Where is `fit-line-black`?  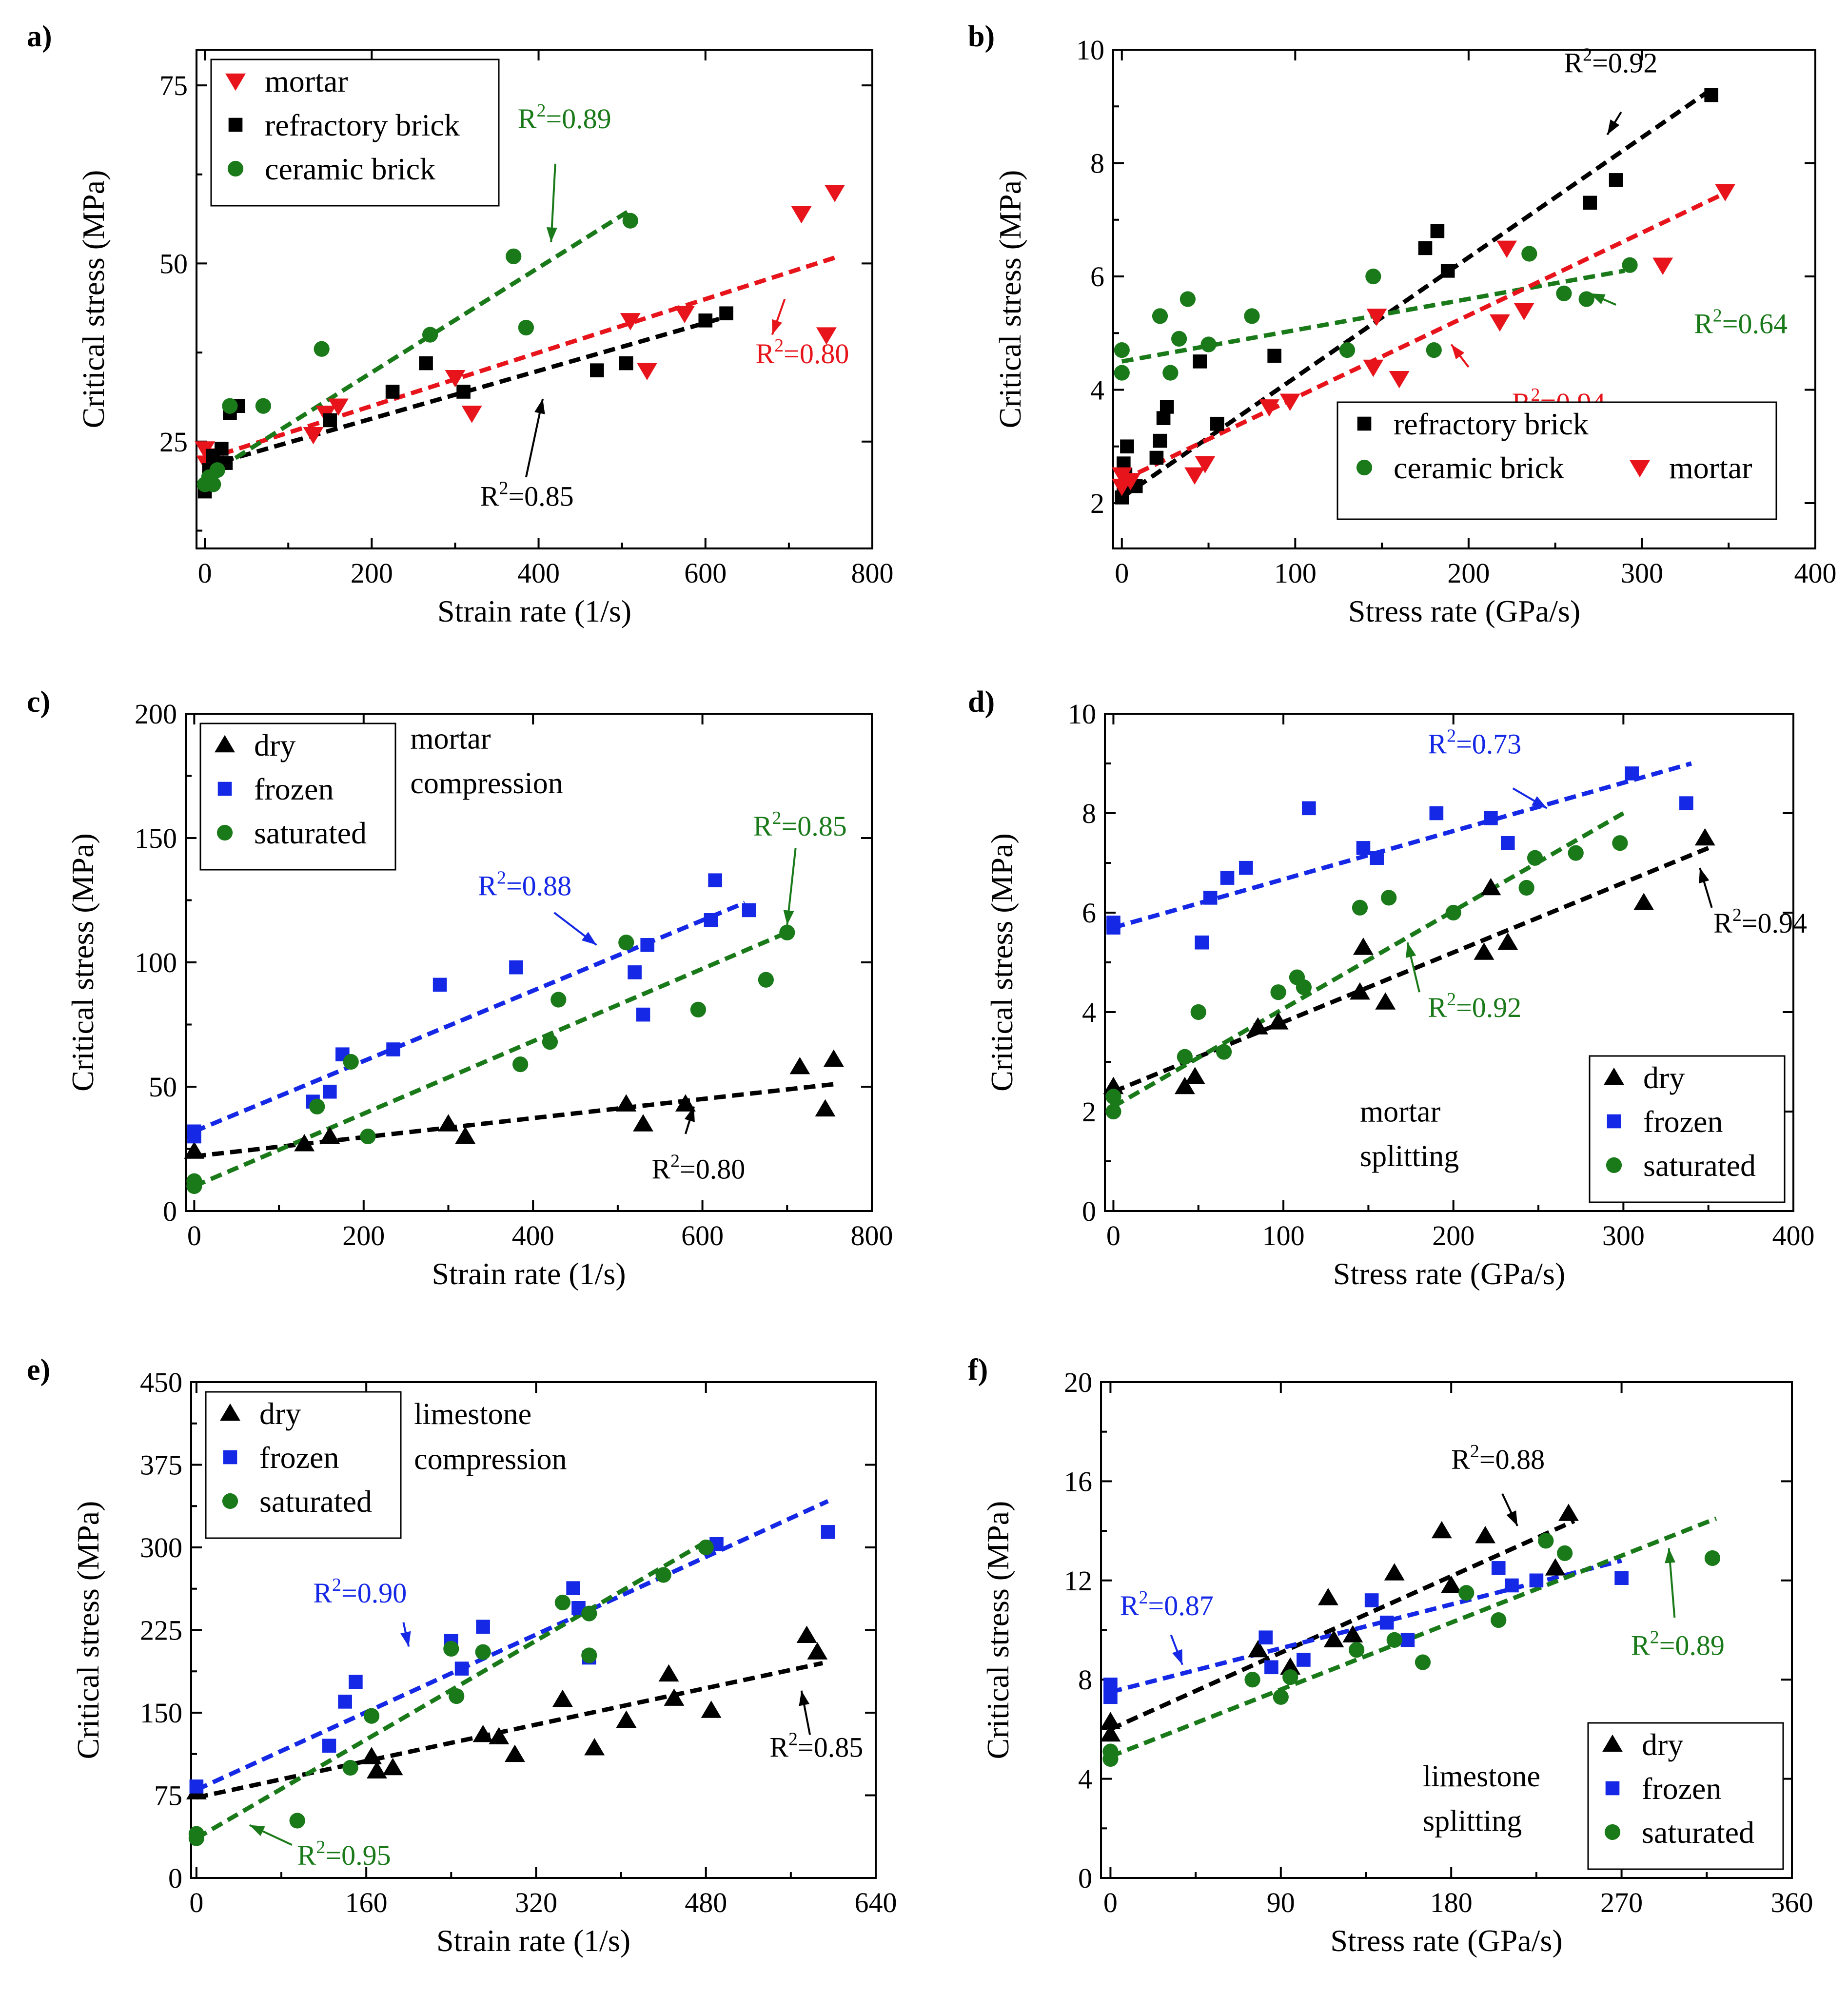
fit-line-black is located at coordinates (510, 1730).